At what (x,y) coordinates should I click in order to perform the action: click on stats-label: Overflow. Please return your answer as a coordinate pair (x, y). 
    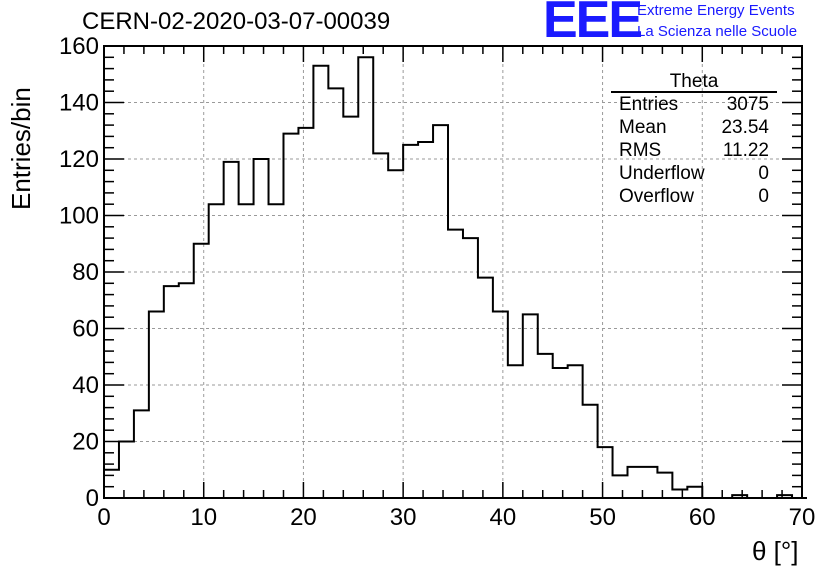
    Looking at the image, I should click on (656, 196).